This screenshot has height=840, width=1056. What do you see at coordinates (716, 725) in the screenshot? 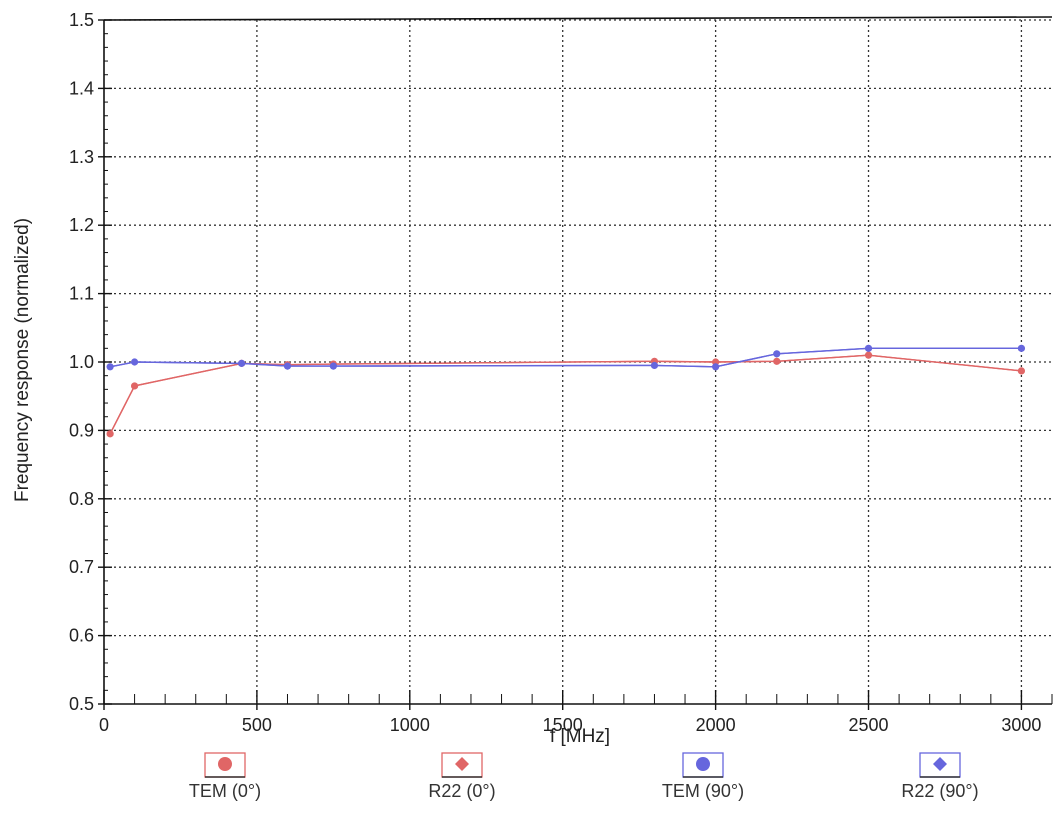
I see `x-tick-label: 2000` at bounding box center [716, 725].